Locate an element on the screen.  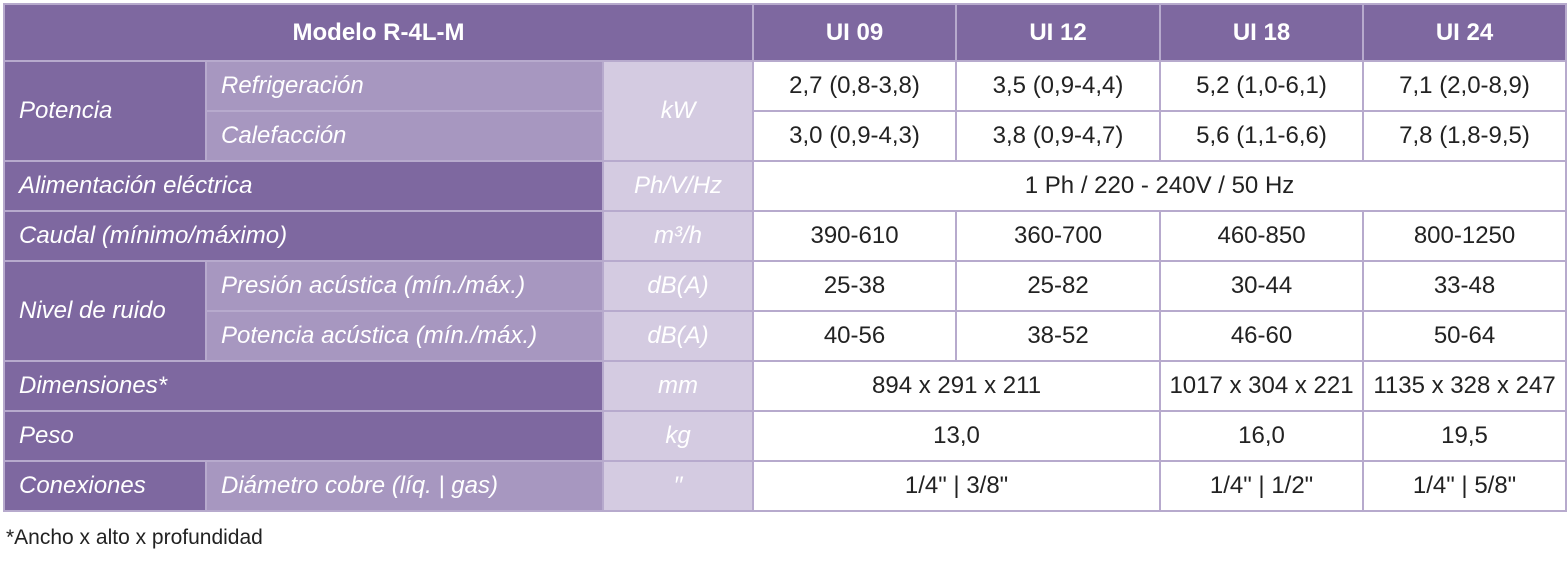
model: UI 12 is located at coordinates (1058, 32).